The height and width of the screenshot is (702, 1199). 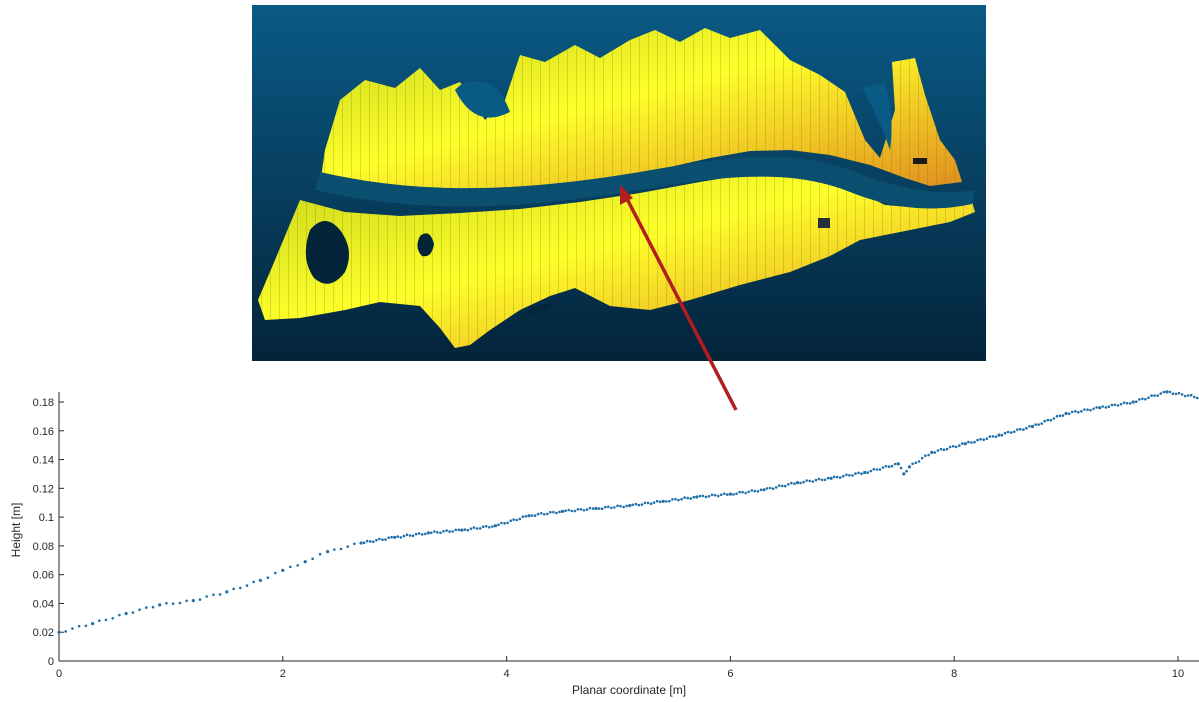 I want to click on y-tick-label: 0.02, so click(x=43, y=633).